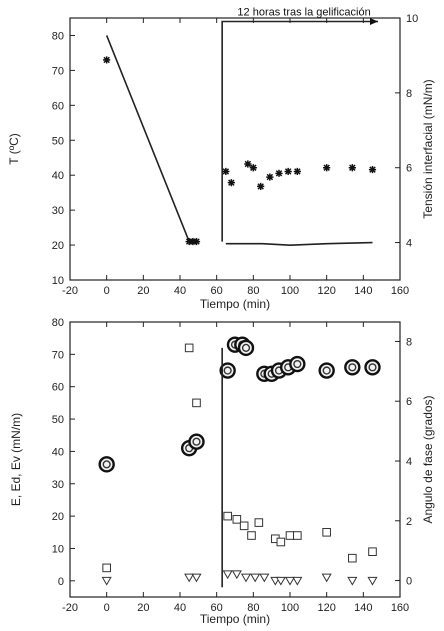  I want to click on y-right-tick-label: 10, so click(412, 19).